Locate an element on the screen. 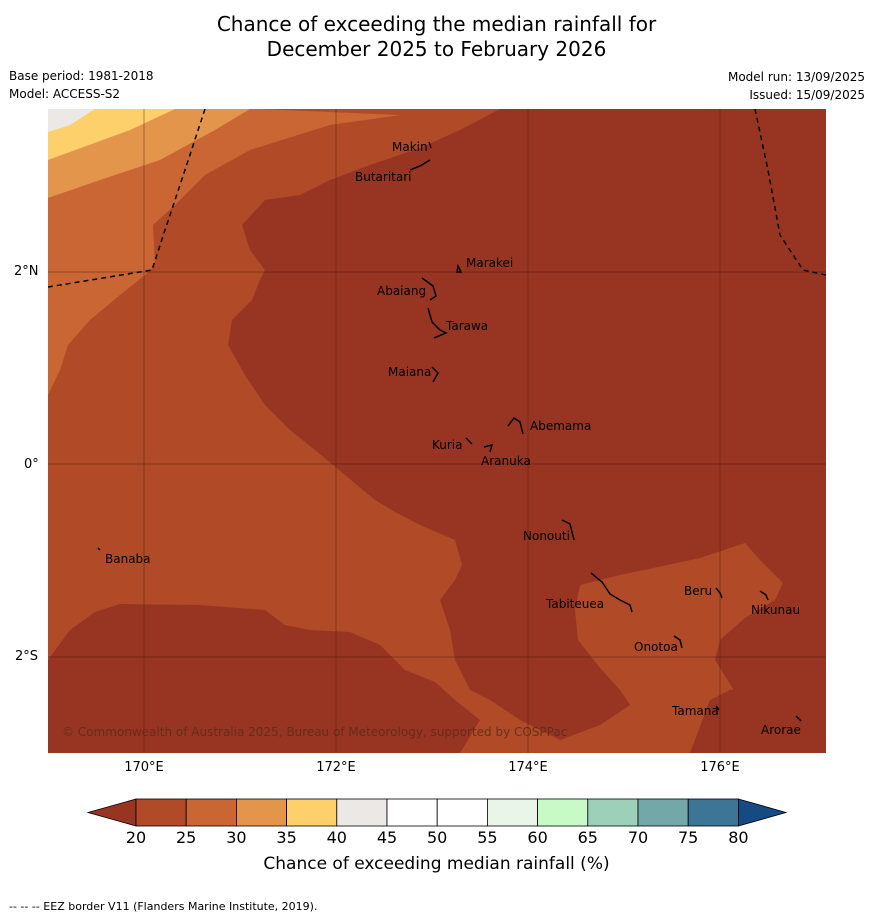 The width and height of the screenshot is (873, 919). abaiang-atoll is located at coordinates (429, 289).